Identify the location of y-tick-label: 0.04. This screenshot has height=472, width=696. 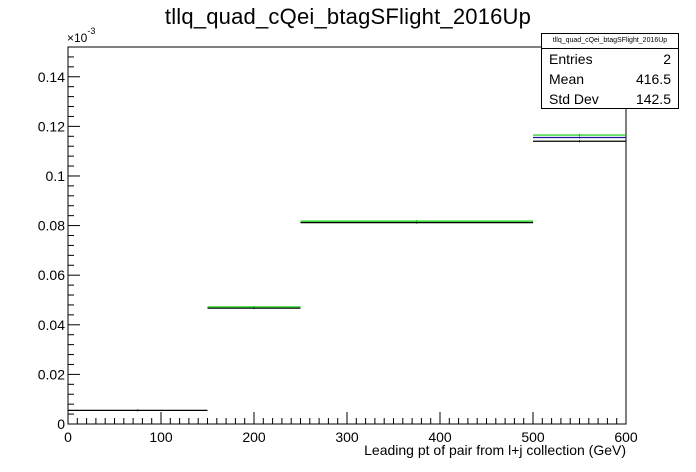
(51, 325).